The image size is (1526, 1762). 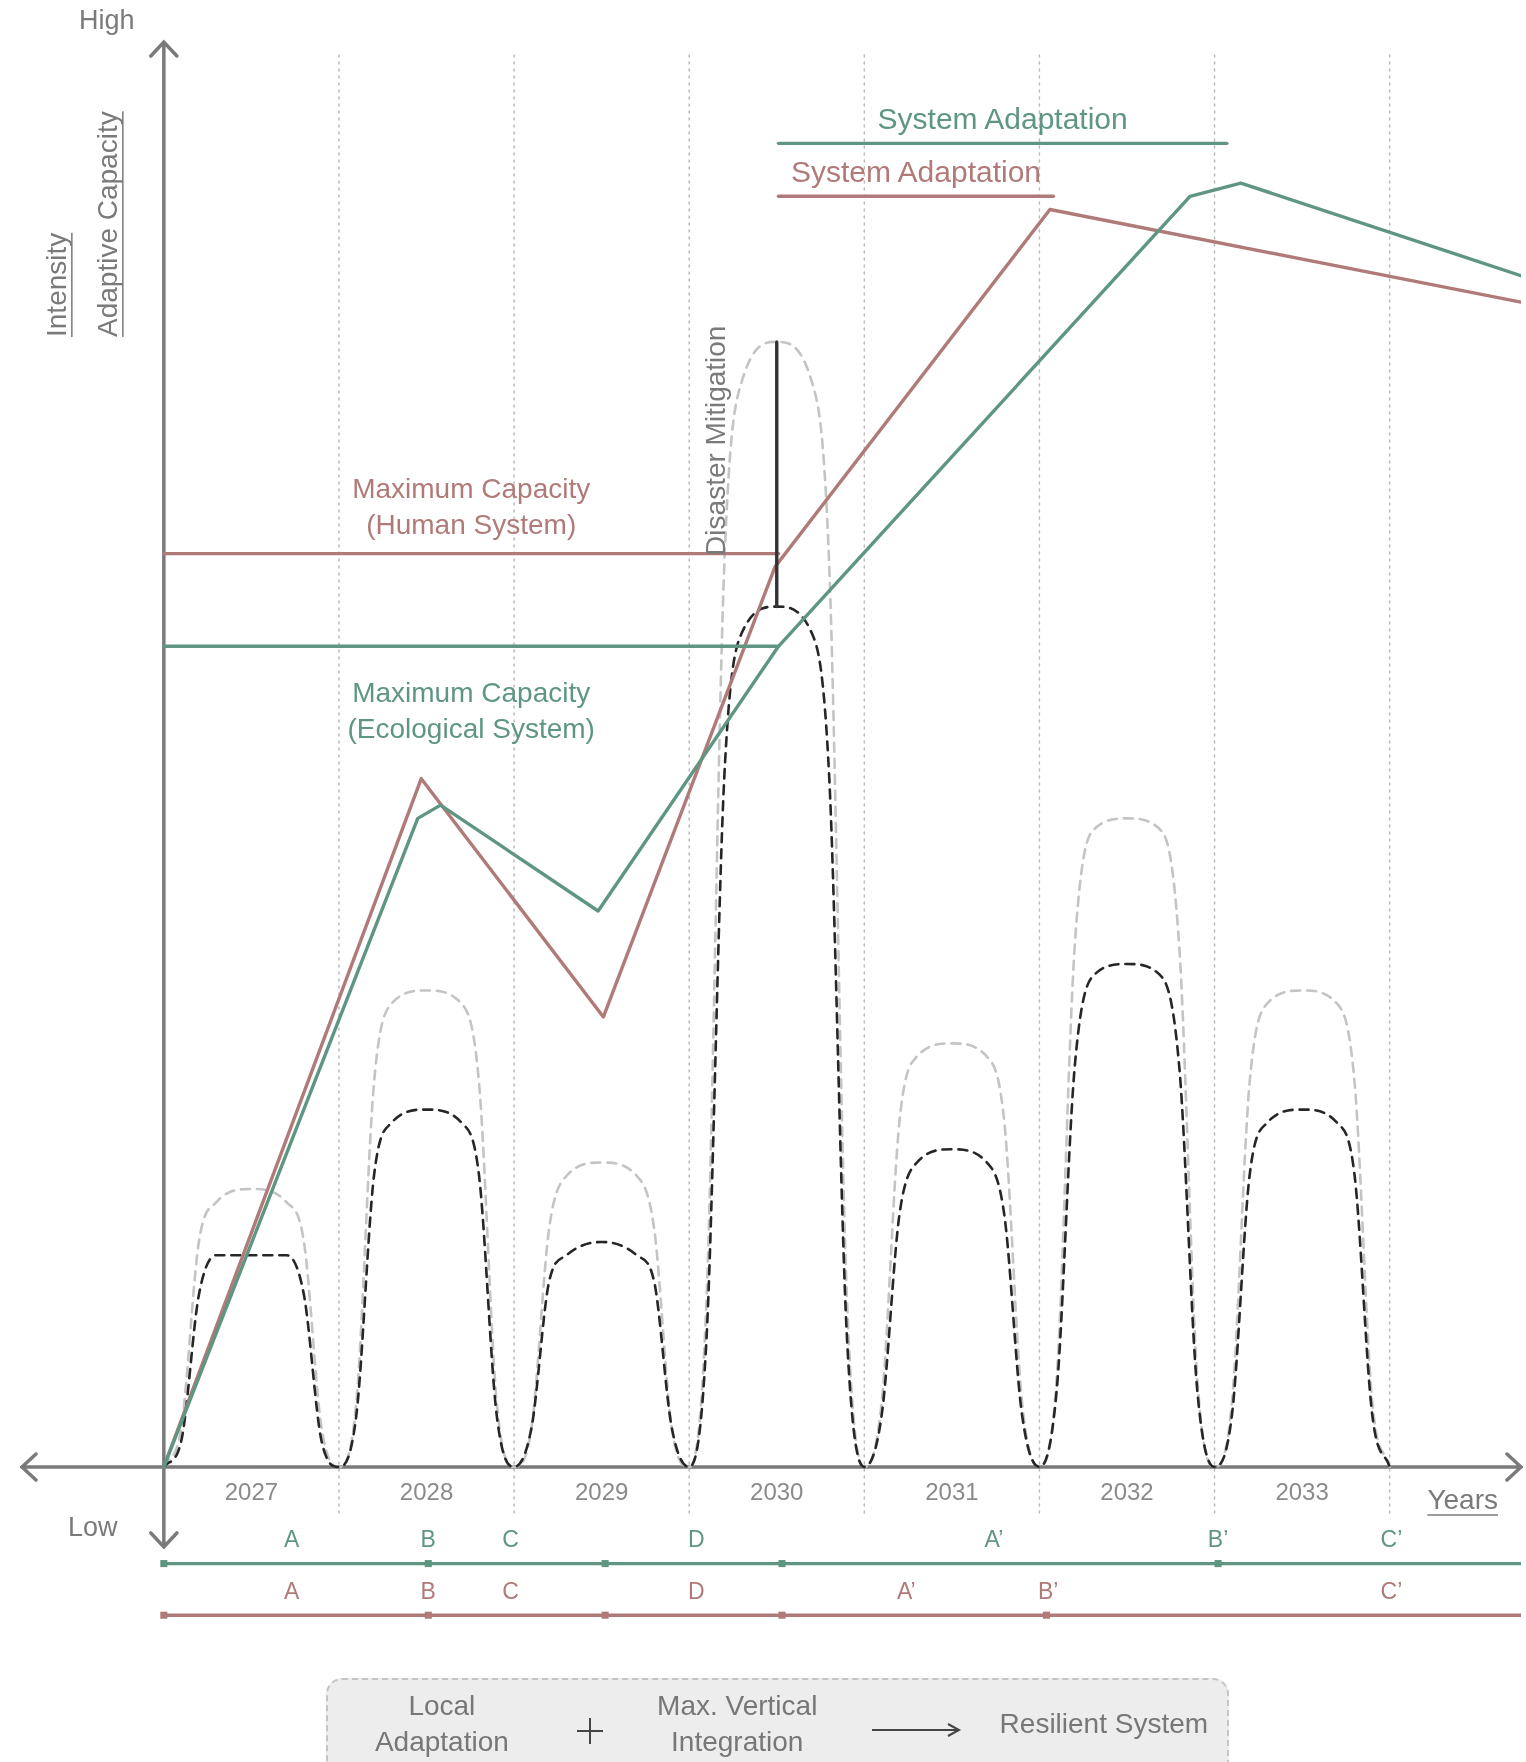 I want to click on x-tick-label: 2033, so click(x=1302, y=1491).